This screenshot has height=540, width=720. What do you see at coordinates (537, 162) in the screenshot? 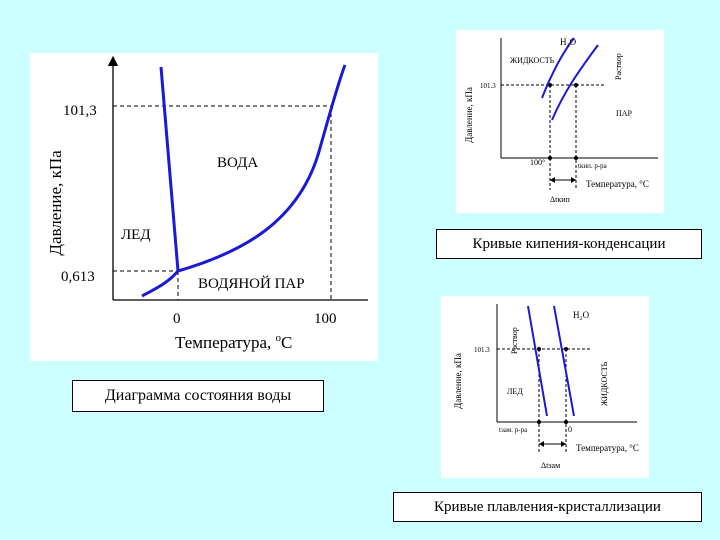
I see `boiling-x-tick-100: 100°` at bounding box center [537, 162].